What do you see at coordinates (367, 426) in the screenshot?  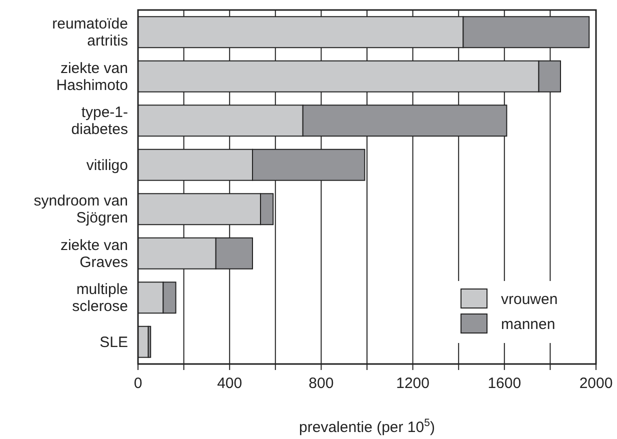 I see `x-axis-title: prevalentie (per 10$^{5}$)` at bounding box center [367, 426].